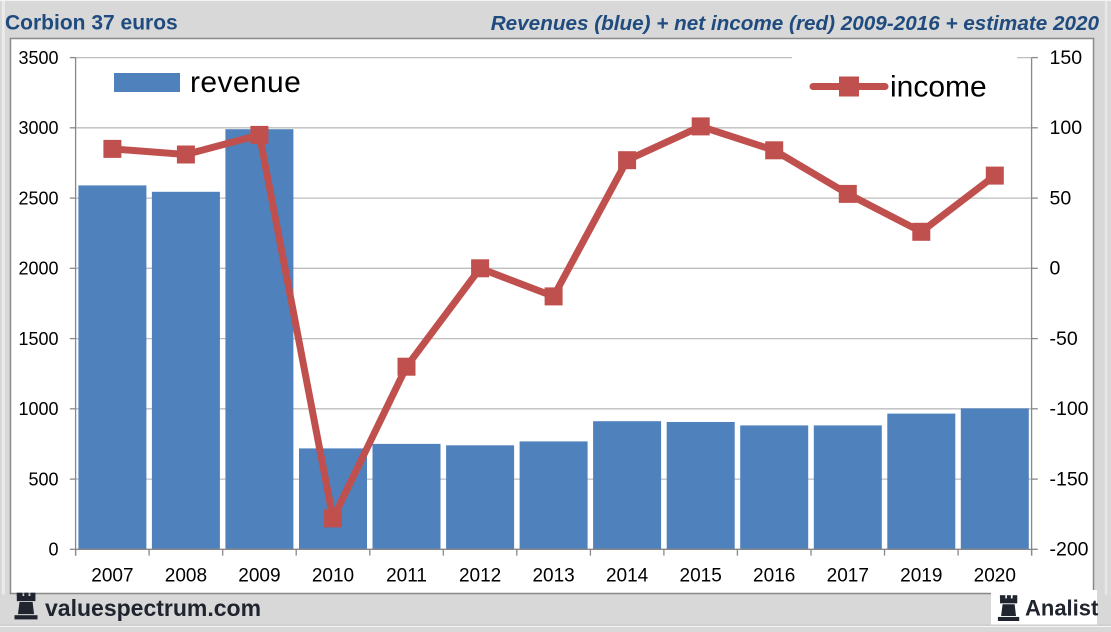  Describe the element at coordinates (259, 576) in the screenshot. I see `svg-text: 2009` at that location.